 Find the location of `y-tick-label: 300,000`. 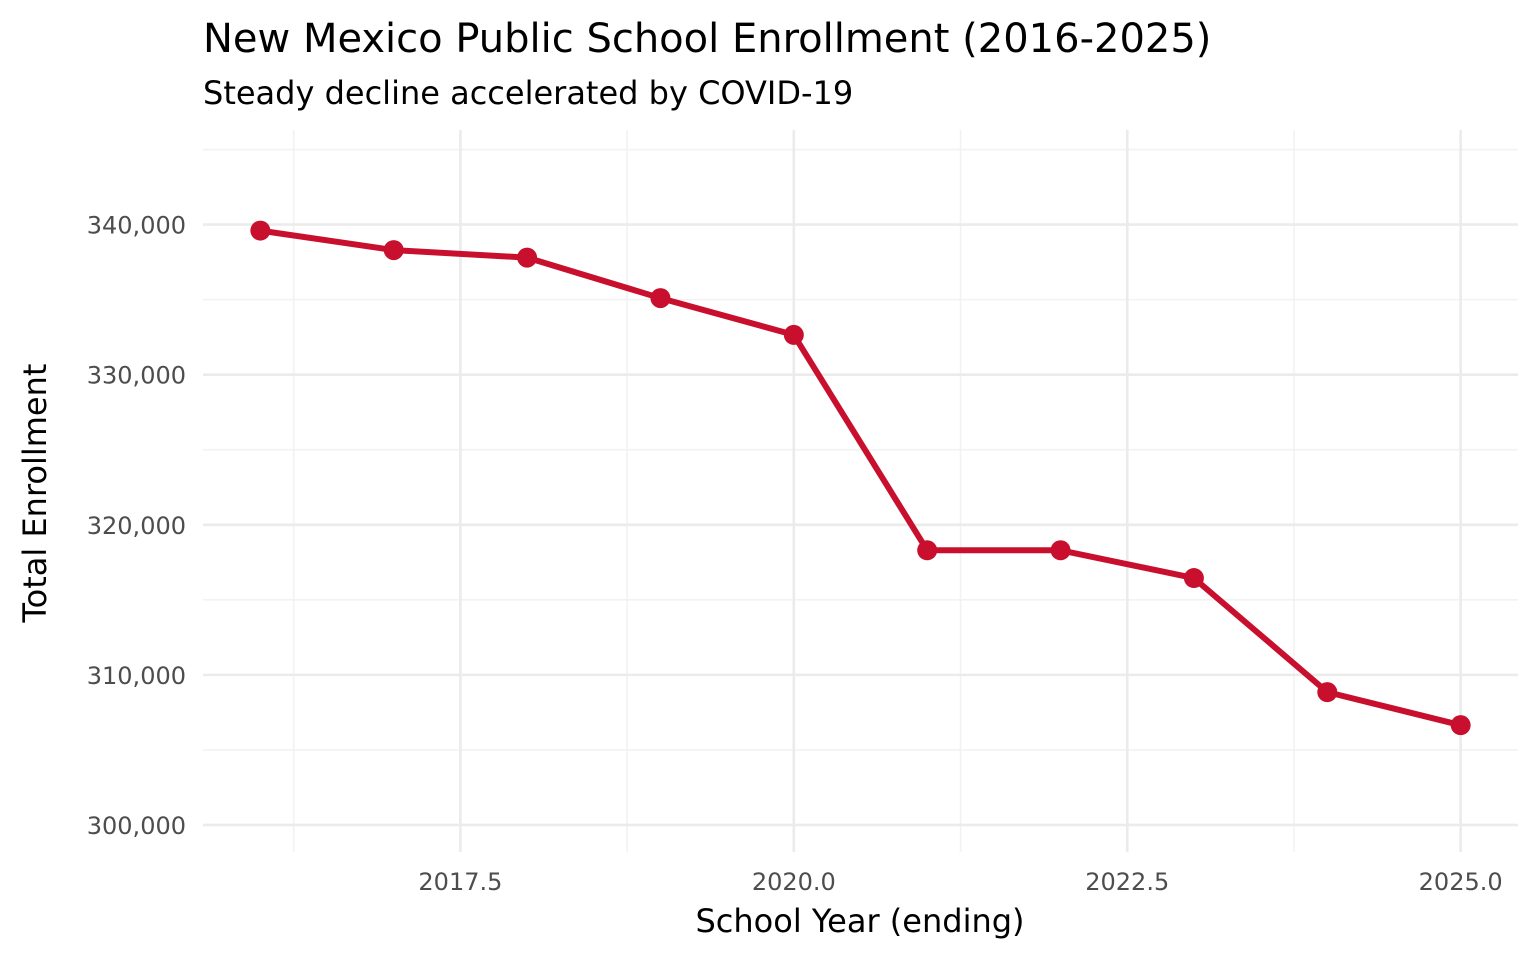

y-tick-label: 300,000 is located at coordinates (136, 826).